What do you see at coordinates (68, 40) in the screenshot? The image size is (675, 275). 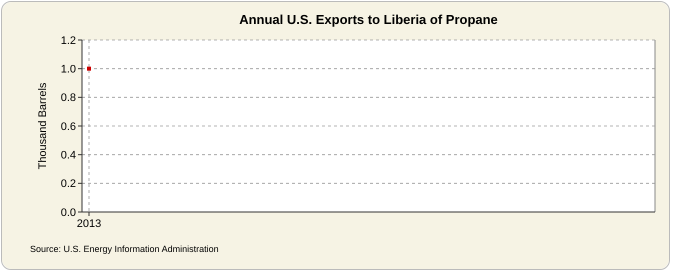 I see `y-tick-label: 1.2` at bounding box center [68, 40].